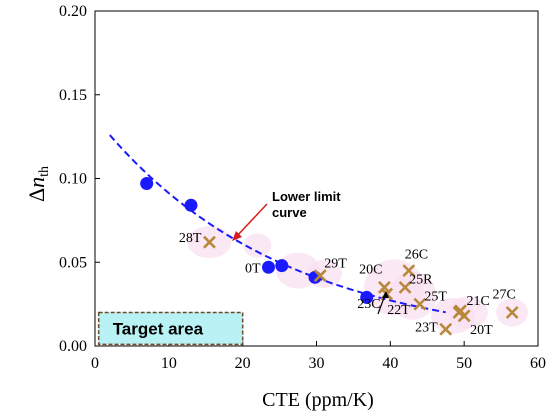  What do you see at coordinates (538, 363) in the screenshot?
I see `x-tick-label: 60` at bounding box center [538, 363].